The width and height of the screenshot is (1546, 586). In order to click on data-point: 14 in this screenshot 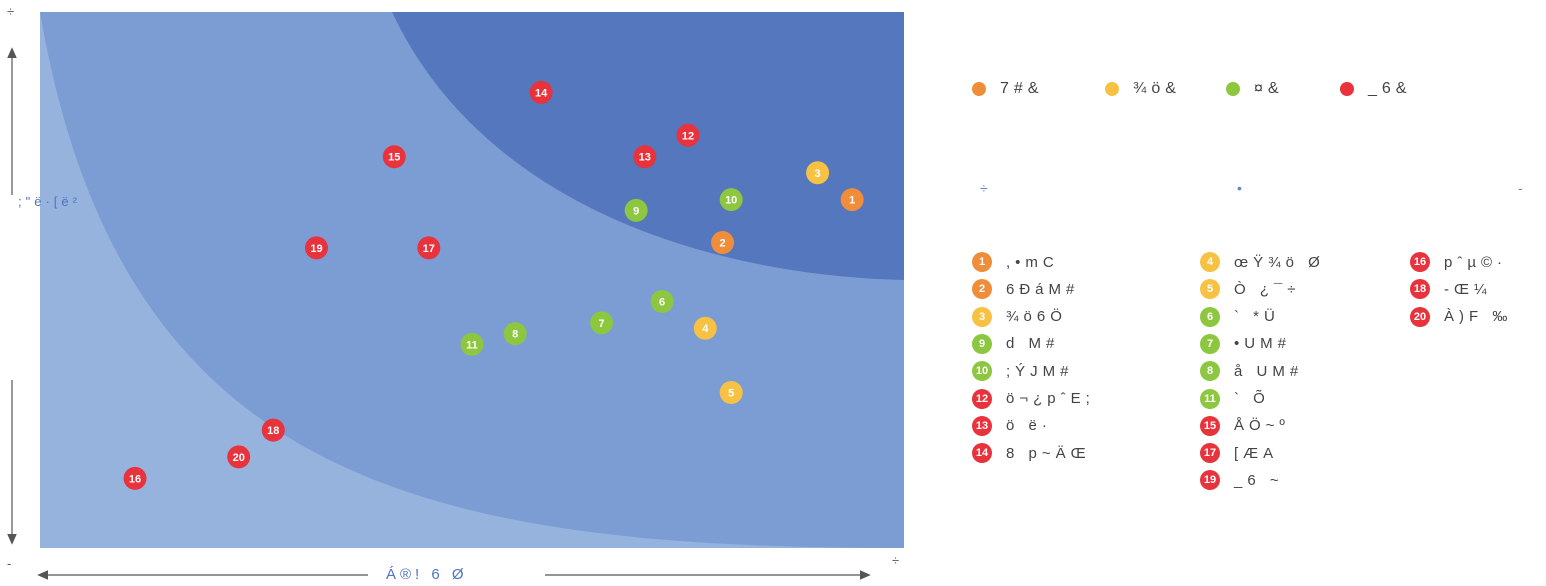, I will do `click(541, 92)`.